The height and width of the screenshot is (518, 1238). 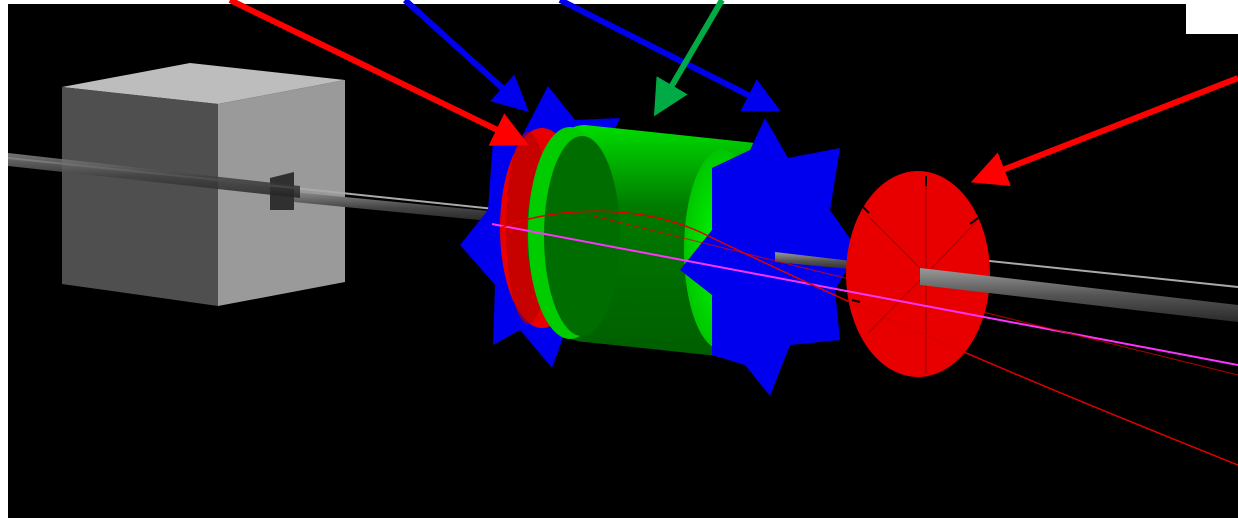 I want to click on arrow-blue-upstream, so click(x=465, y=56).